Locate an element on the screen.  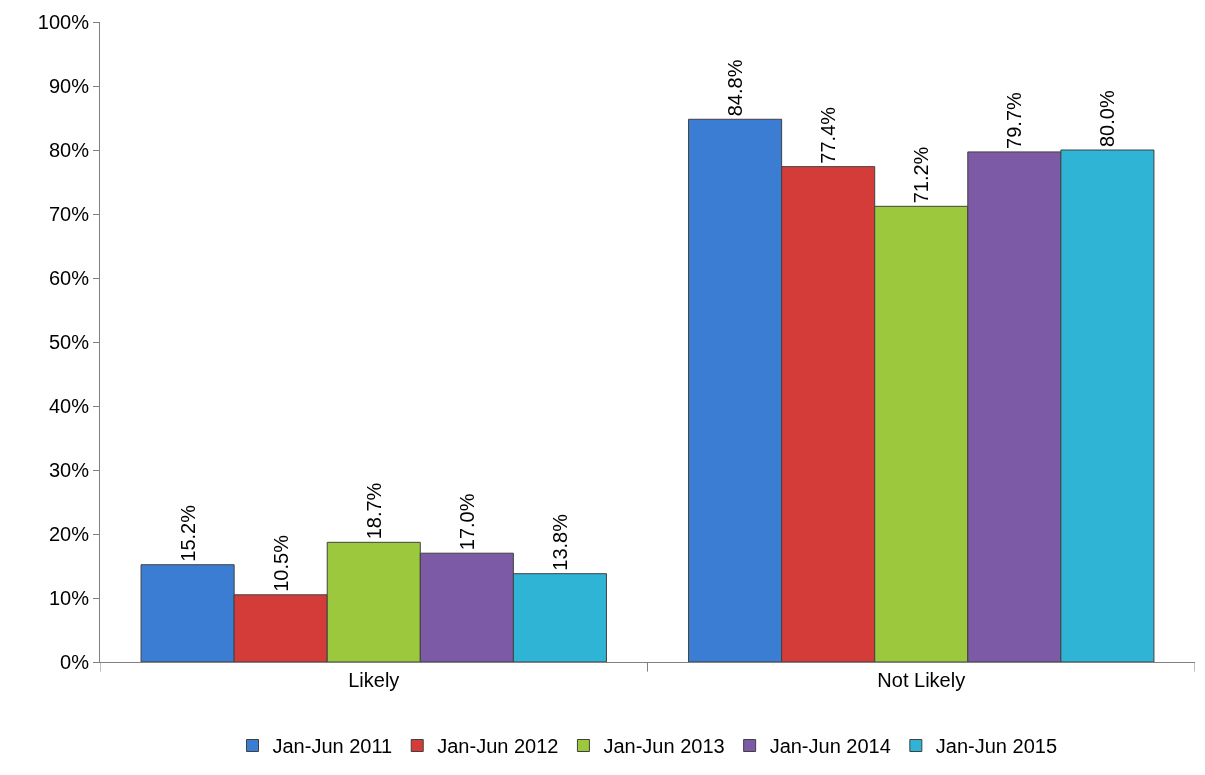
y-tick-label: 80% is located at coordinates (69, 150).